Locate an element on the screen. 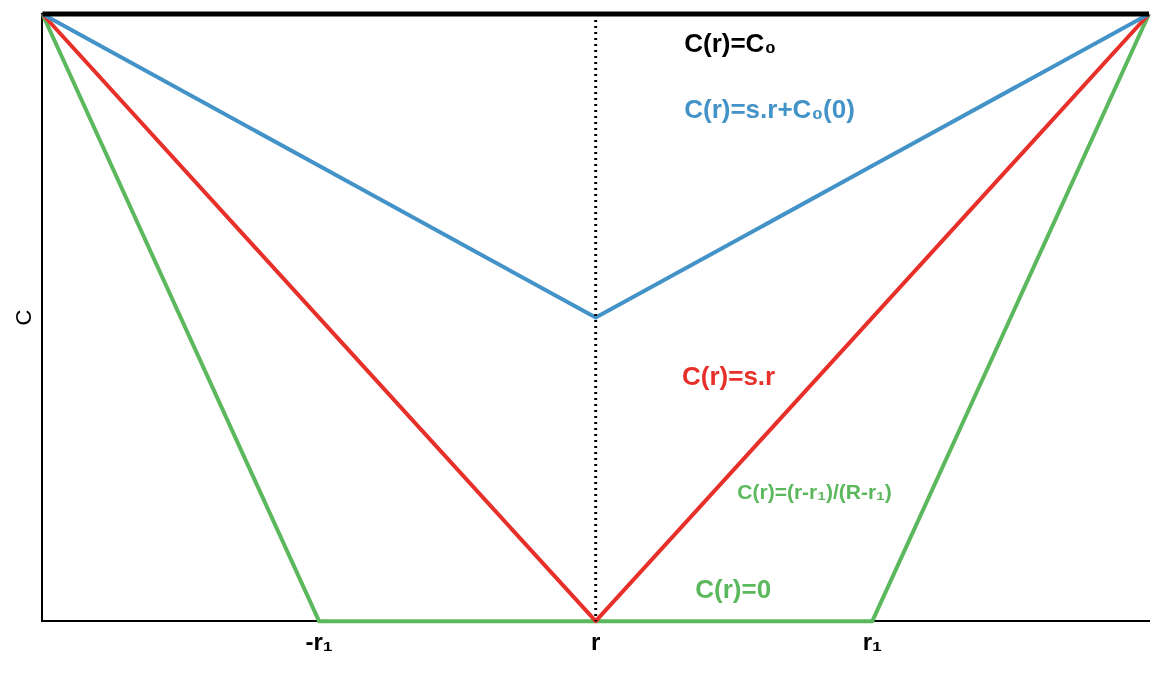  annotation: C(r)=s.r+C₀(0) is located at coordinates (769, 109).